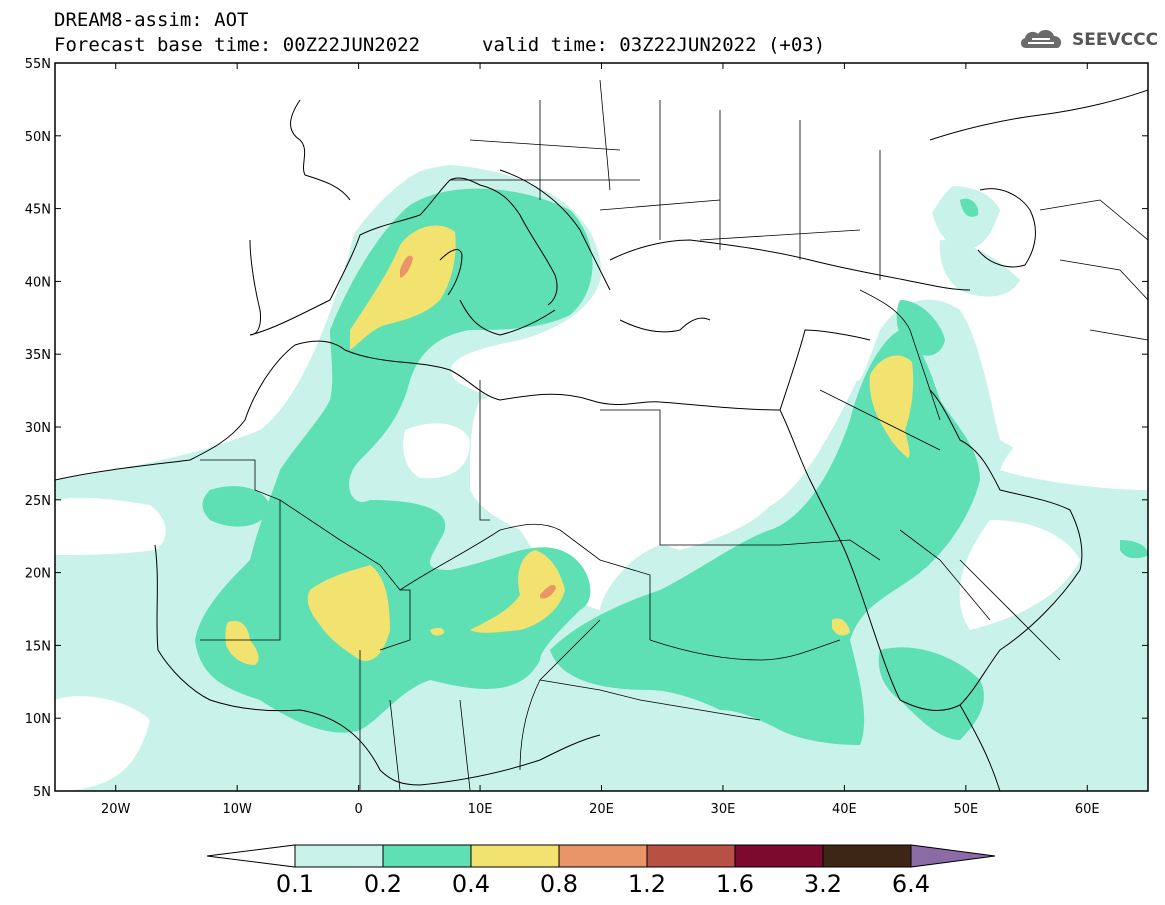  What do you see at coordinates (237, 809) in the screenshot?
I see `lon-tick-label: 10W` at bounding box center [237, 809].